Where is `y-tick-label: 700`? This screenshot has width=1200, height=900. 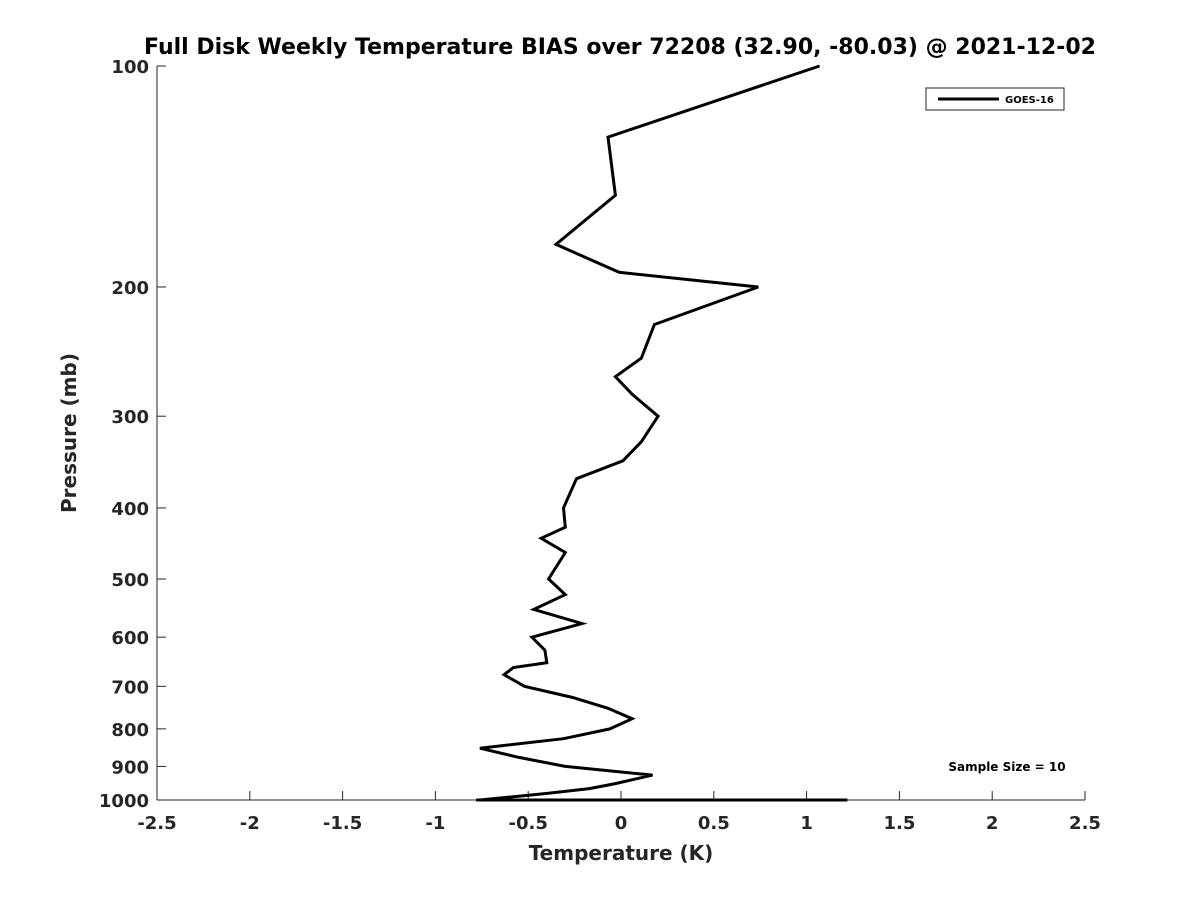
y-tick-label: 700 is located at coordinates (130, 687).